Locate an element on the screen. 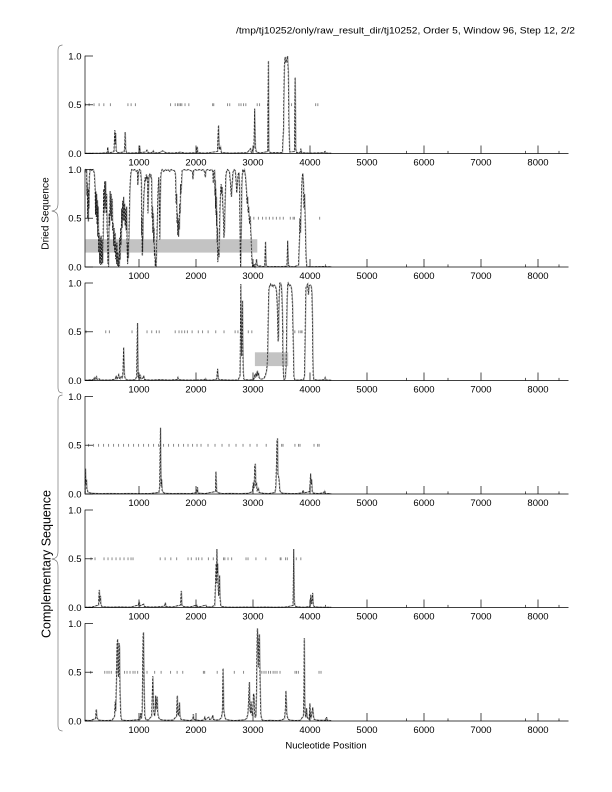 Image resolution: width=612 pixels, height=792 pixels. svg-text: Dried Sequence is located at coordinates (46, 213).